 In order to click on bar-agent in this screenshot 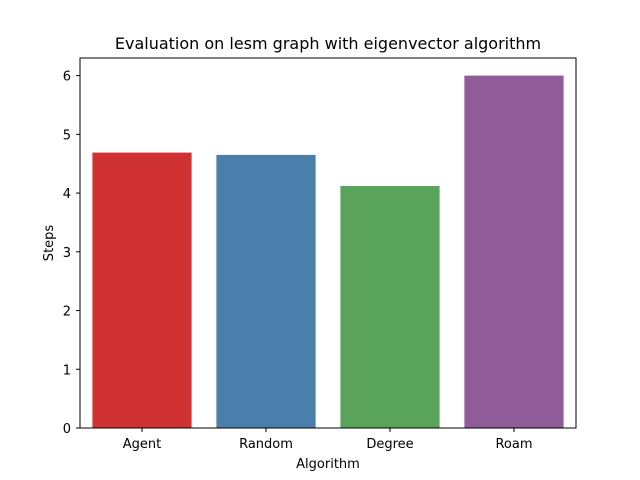, I will do `click(142, 290)`.